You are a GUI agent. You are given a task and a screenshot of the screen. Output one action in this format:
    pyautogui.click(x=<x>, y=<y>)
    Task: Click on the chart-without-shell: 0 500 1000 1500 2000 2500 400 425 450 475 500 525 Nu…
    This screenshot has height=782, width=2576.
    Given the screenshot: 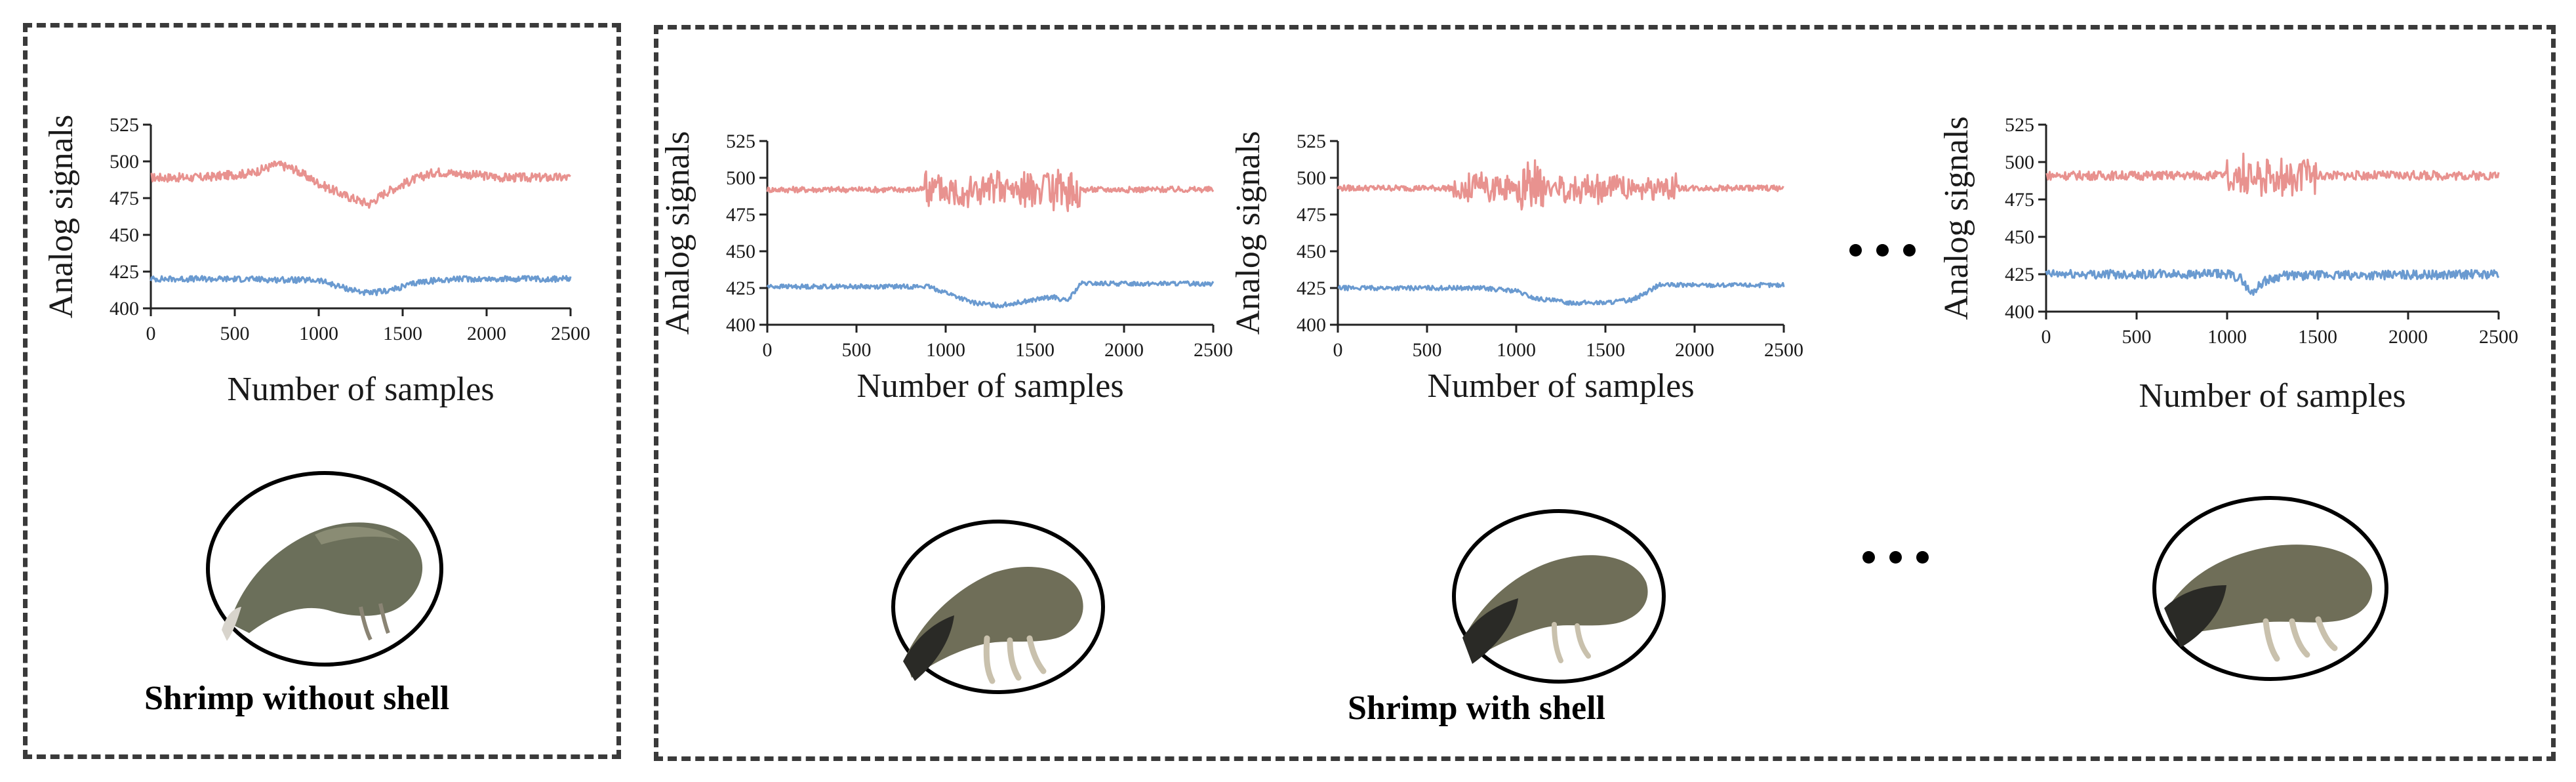 What is the action you would take?
    pyautogui.click(x=311, y=269)
    